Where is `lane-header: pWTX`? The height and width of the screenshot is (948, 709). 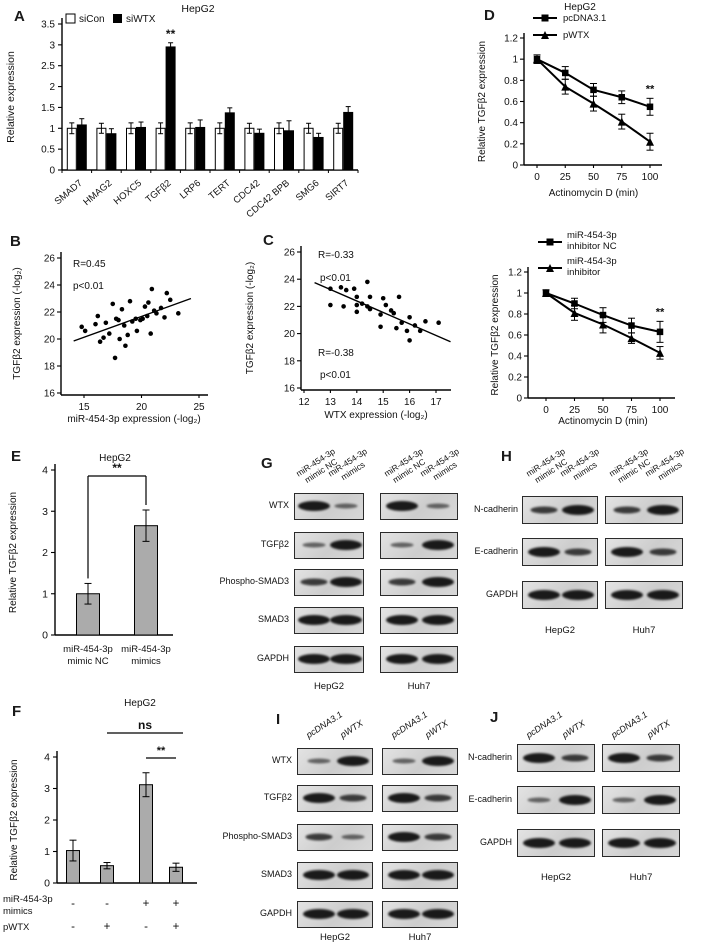 lane-header: pWTX is located at coordinates (658, 728).